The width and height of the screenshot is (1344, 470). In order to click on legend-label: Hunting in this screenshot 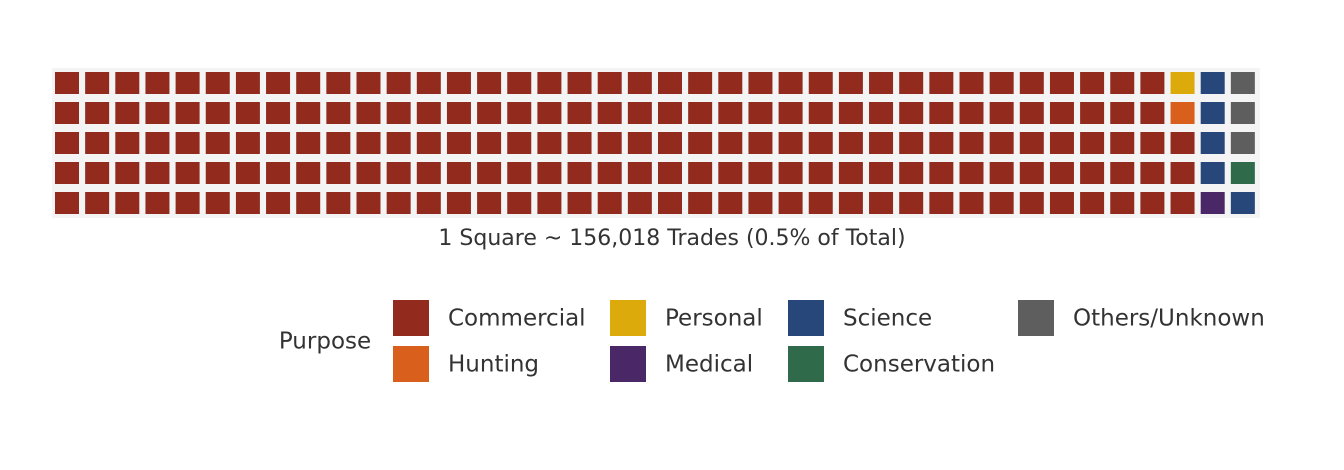, I will do `click(493, 365)`.